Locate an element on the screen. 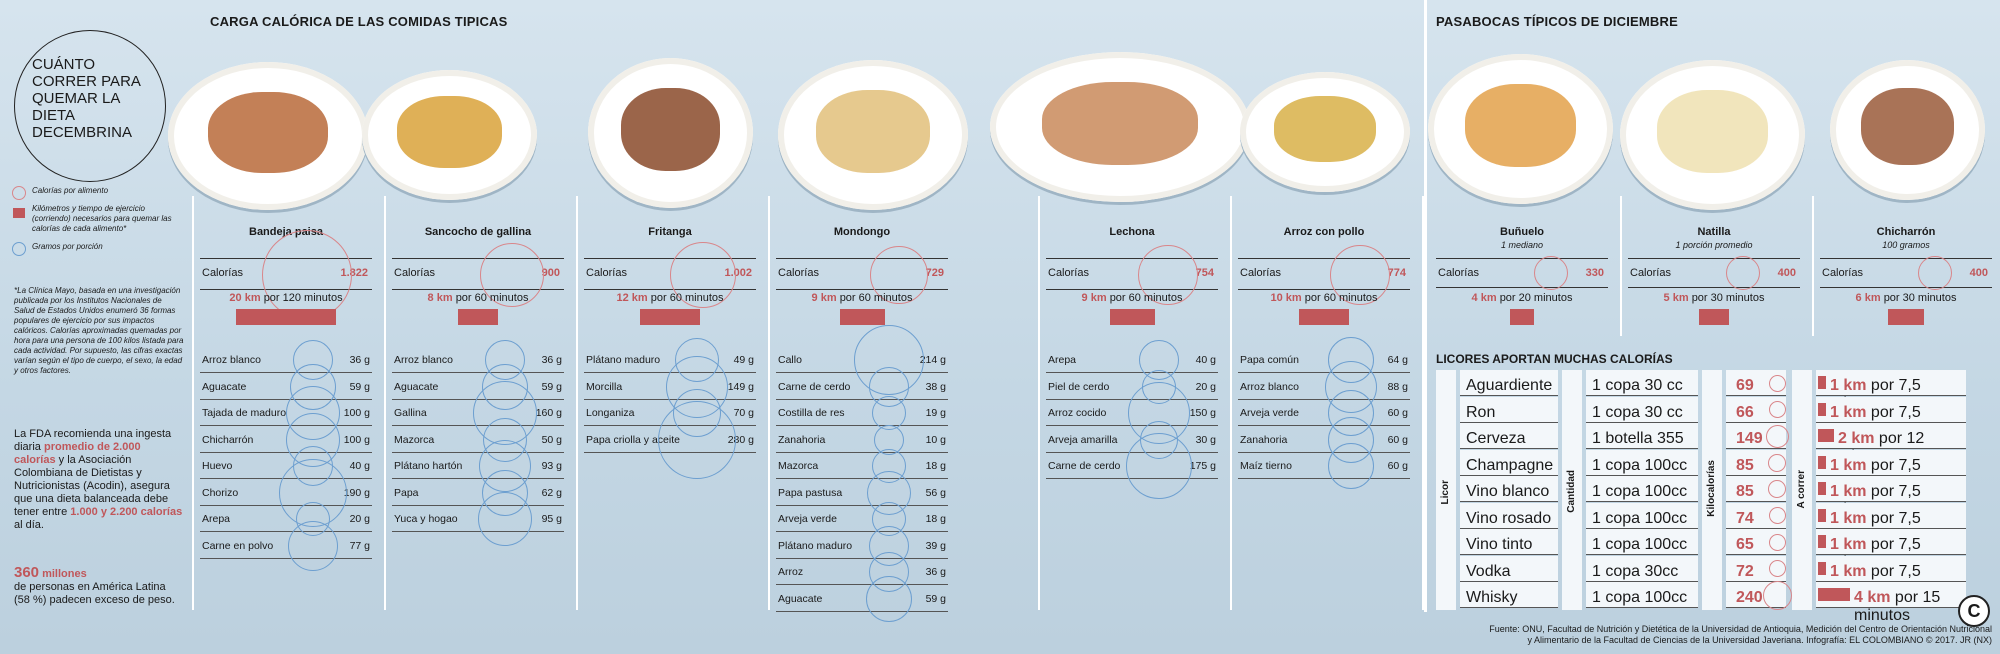 The image size is (2000, 654). ingredient-grams: 59 g is located at coordinates (551, 386).